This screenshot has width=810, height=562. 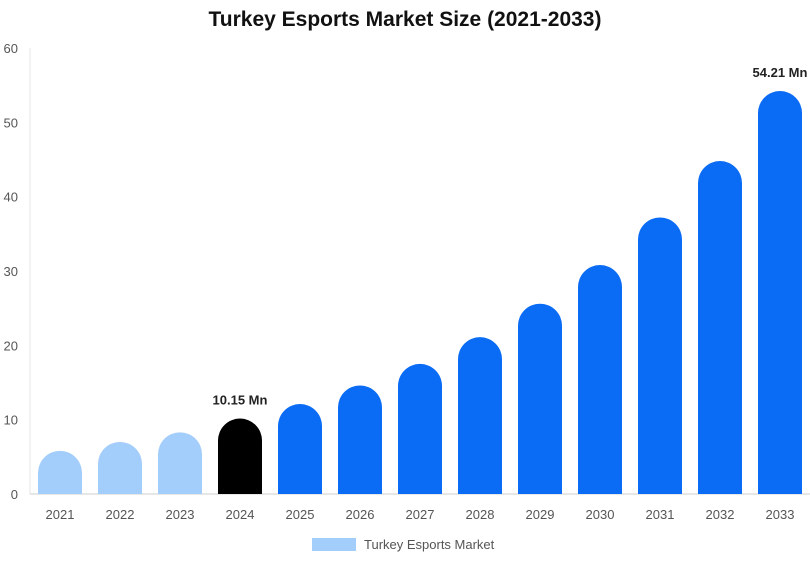 I want to click on x-tick-label: 2029, so click(x=540, y=514).